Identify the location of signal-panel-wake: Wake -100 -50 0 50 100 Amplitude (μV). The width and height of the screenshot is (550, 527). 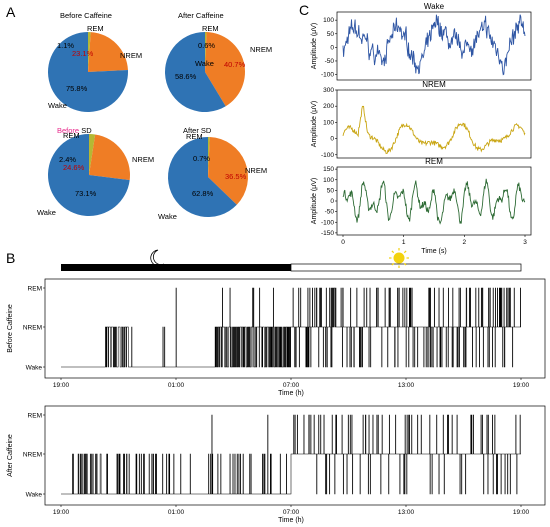
(421, 41).